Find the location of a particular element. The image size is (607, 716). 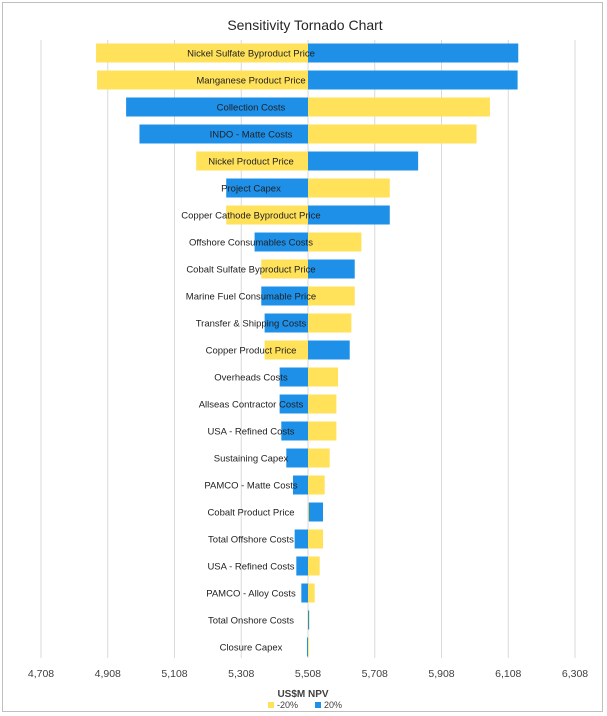

x-tick-label: 5,708 is located at coordinates (375, 674).